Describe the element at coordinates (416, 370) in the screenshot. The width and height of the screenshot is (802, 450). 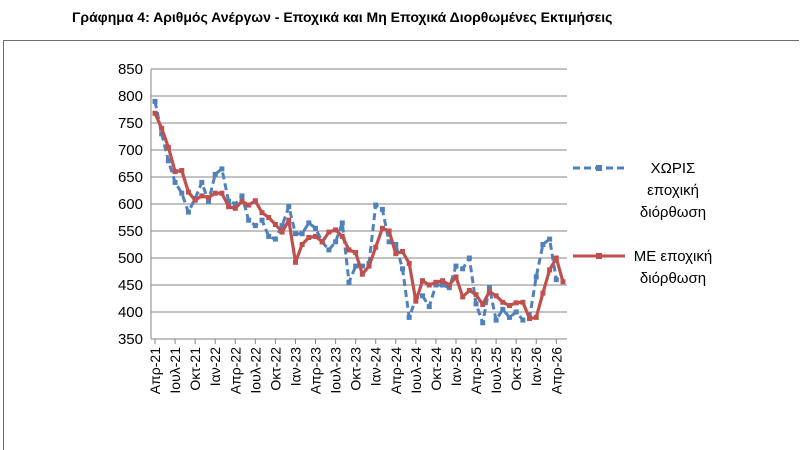
I see `x-tick-label: Ιουλ-24` at that location.